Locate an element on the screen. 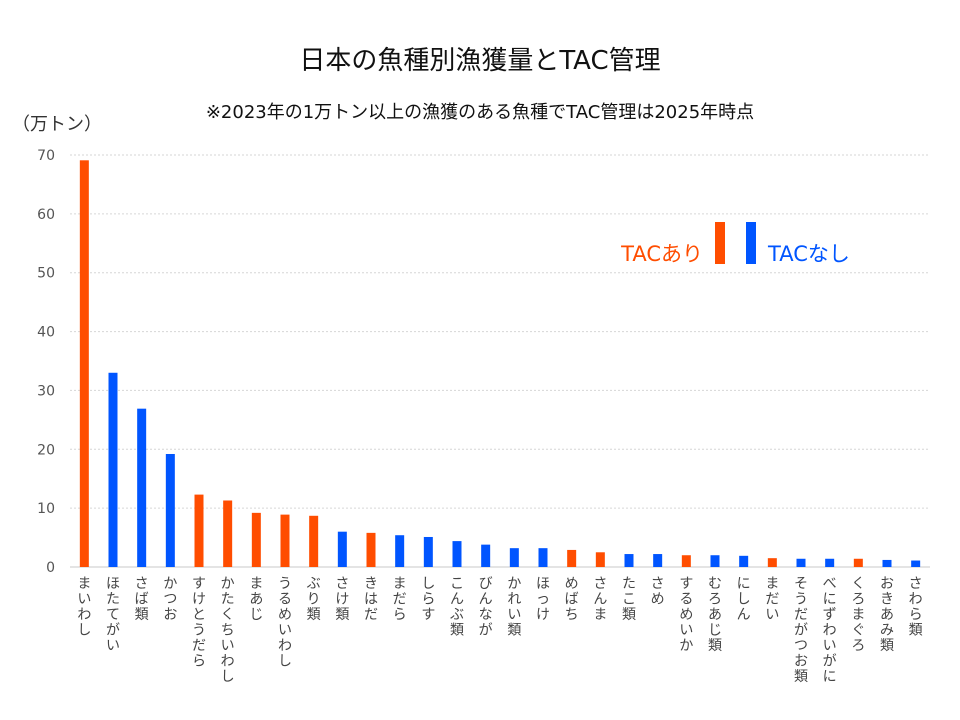  x-tick-label: まあじ is located at coordinates (256, 599).